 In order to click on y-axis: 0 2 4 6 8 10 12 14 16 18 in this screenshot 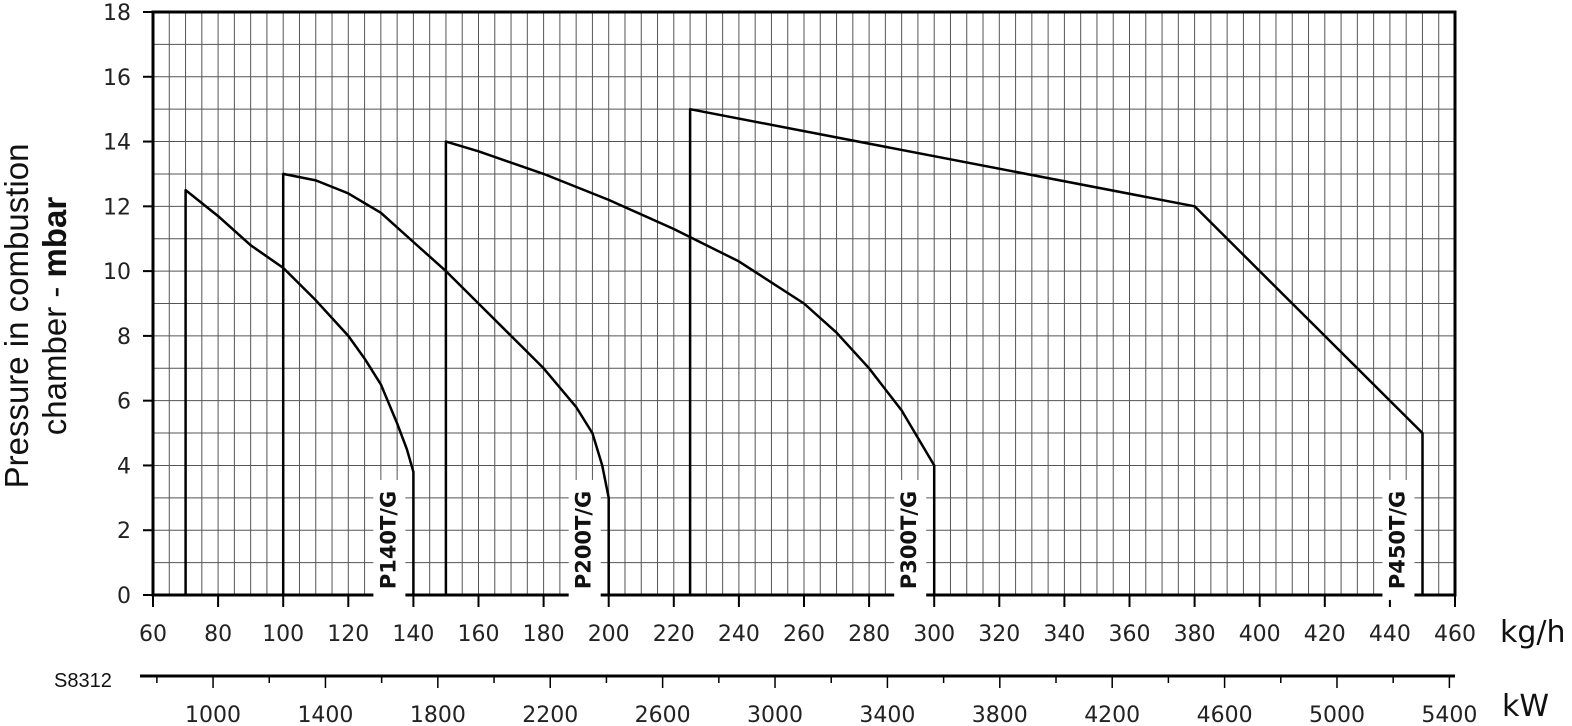, I will do `click(128, 305)`.